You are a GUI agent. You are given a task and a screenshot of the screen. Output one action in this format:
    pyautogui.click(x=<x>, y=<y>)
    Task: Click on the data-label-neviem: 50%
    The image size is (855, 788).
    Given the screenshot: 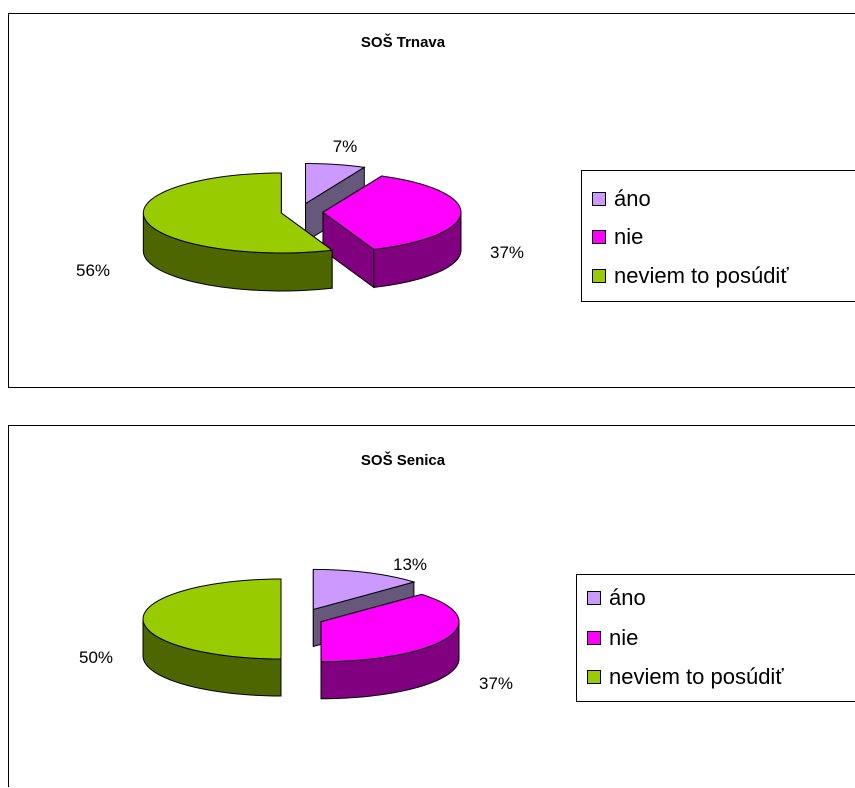 What is the action you would take?
    pyautogui.click(x=96, y=657)
    